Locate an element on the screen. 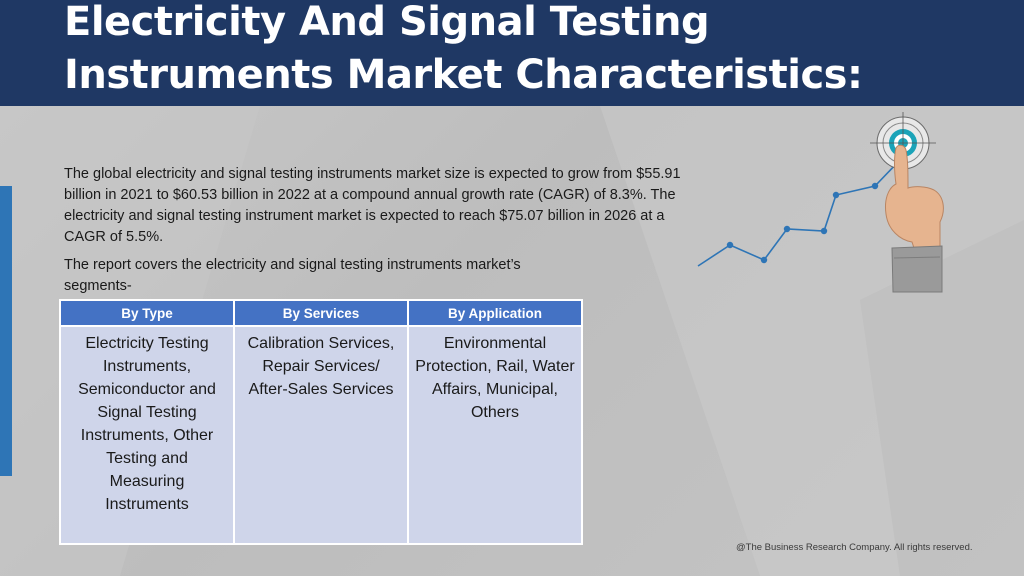 This screenshot has height=576, width=1024. title-line-2: Instruments Market Characteristics: is located at coordinates (463, 75).